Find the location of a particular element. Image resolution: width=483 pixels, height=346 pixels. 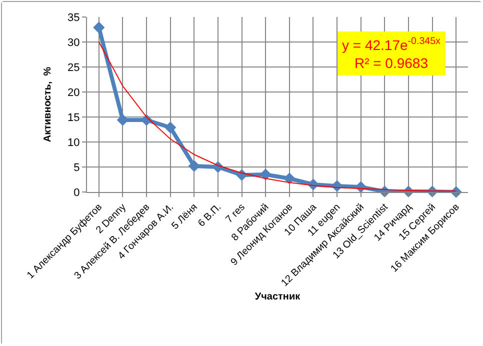

y-tick-label: 5 is located at coordinates (77, 168).